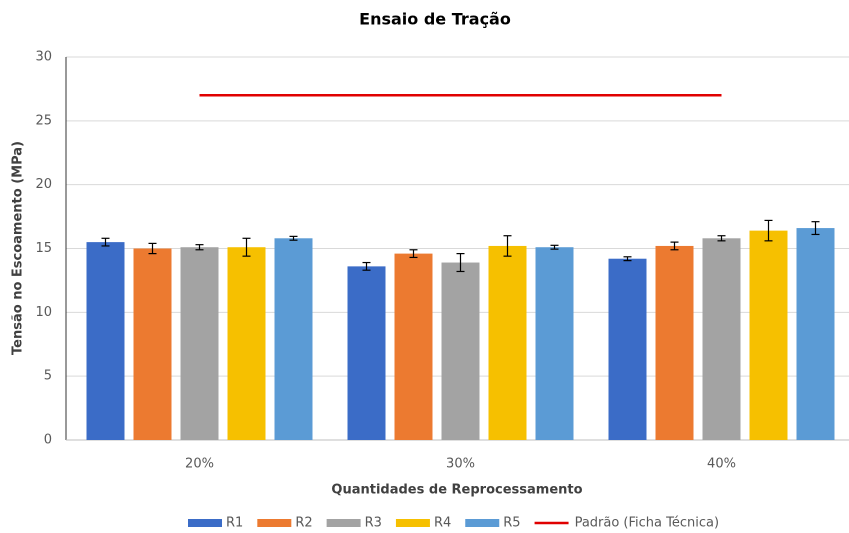  What do you see at coordinates (373, 523) in the screenshot?
I see `legend-label: R3` at bounding box center [373, 523].